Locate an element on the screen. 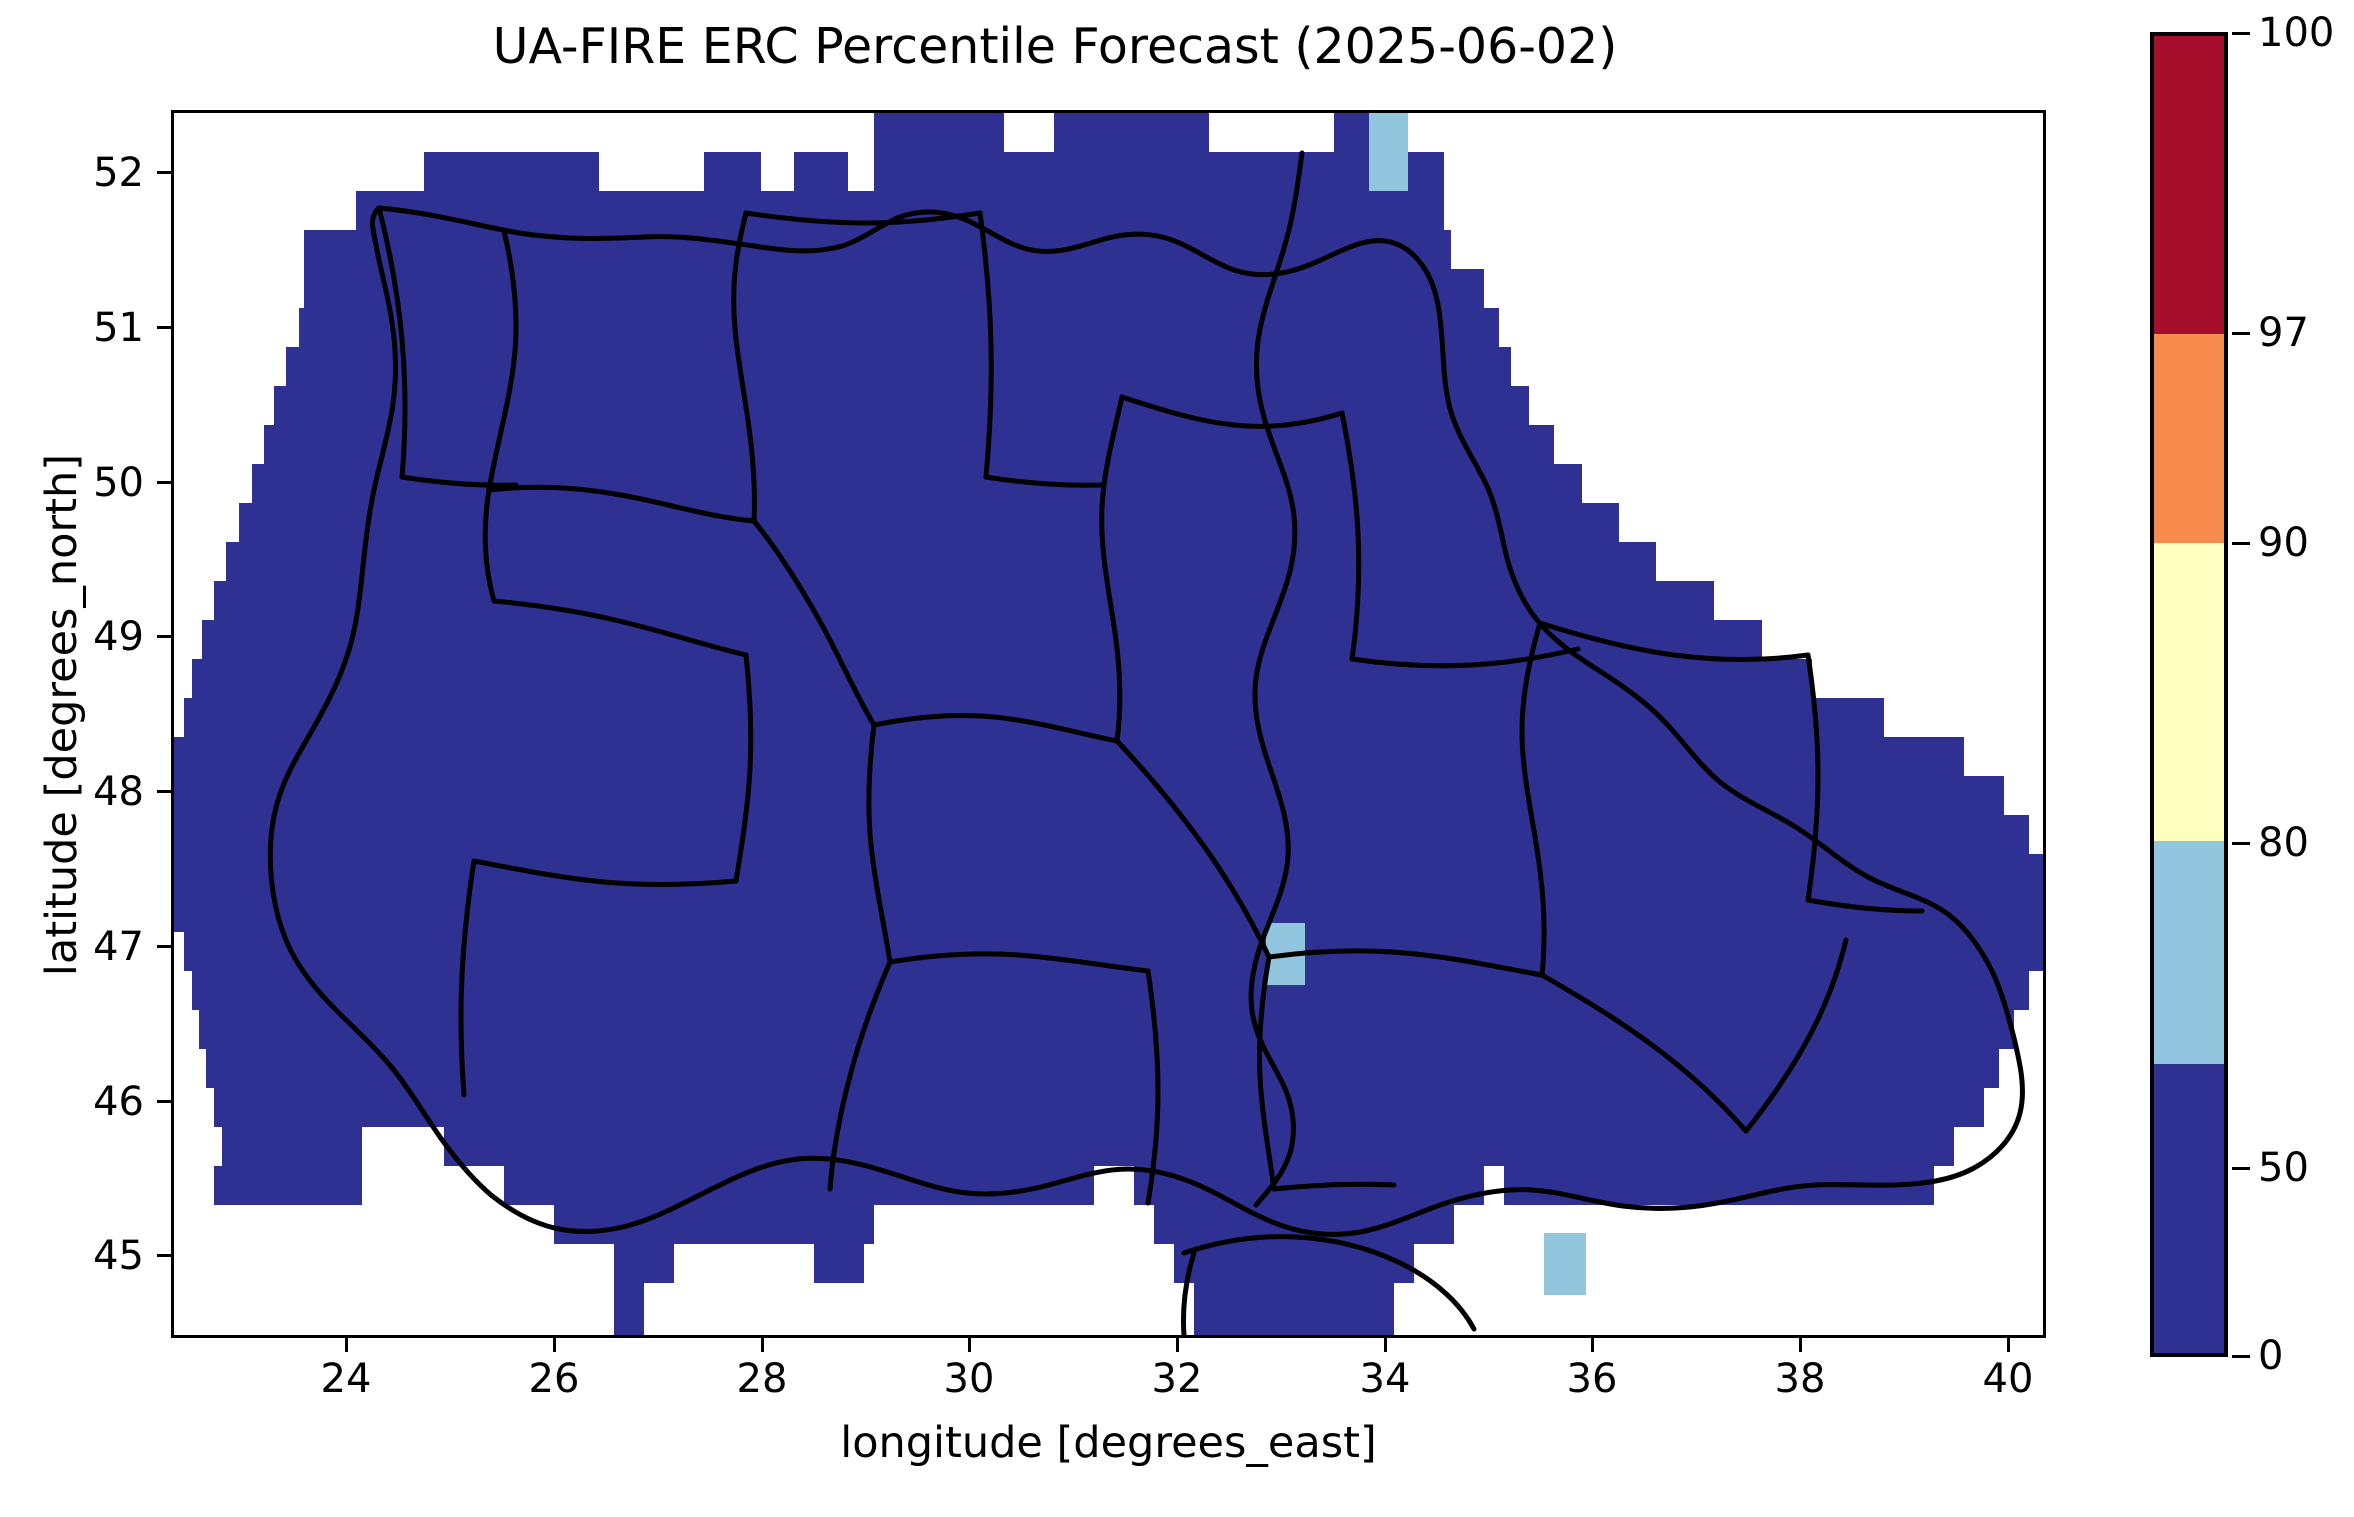 Image resolution: width=2354 pixels, height=1517 pixels. colorbar-label-80: 80 is located at coordinates (2283, 843).